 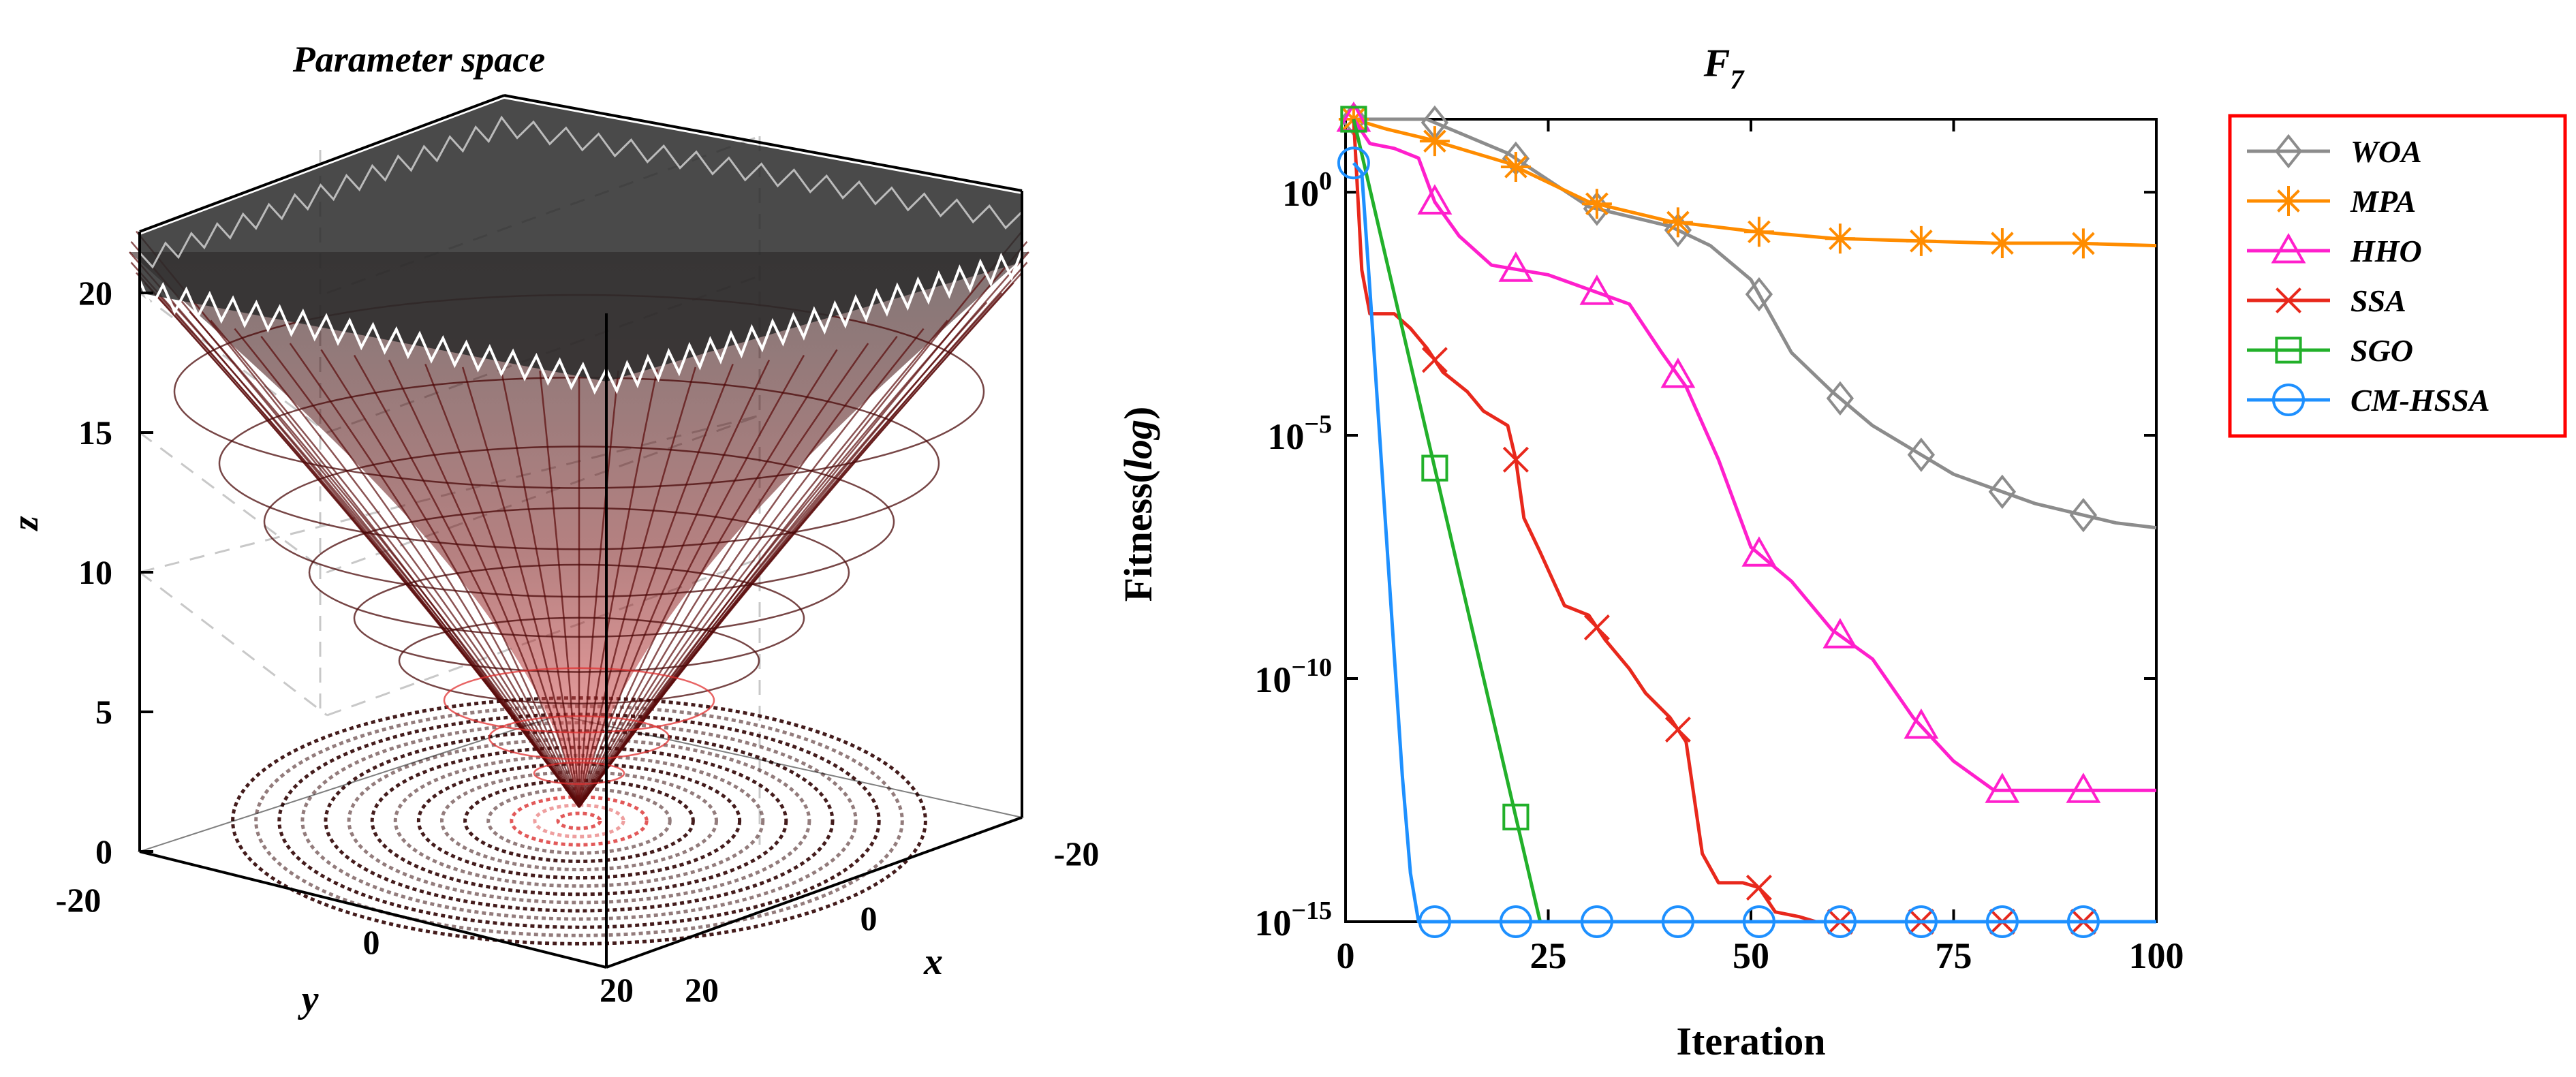 What do you see at coordinates (95, 432) in the screenshot?
I see `z-tick-label: 15` at bounding box center [95, 432].